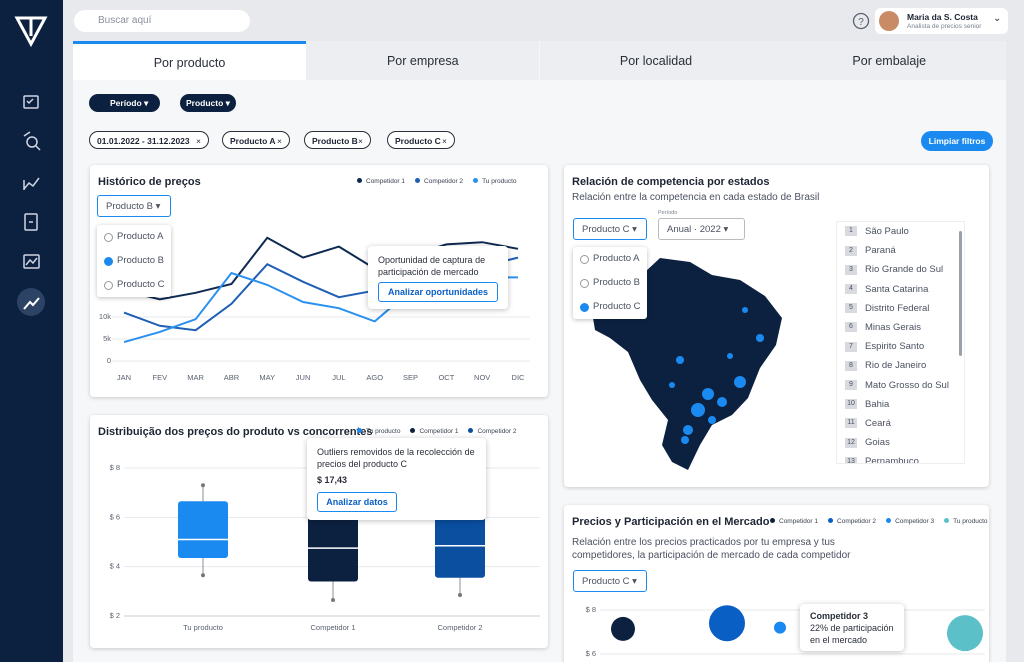  Describe the element at coordinates (189, 60) in the screenshot. I see `tab: Por producto` at that location.